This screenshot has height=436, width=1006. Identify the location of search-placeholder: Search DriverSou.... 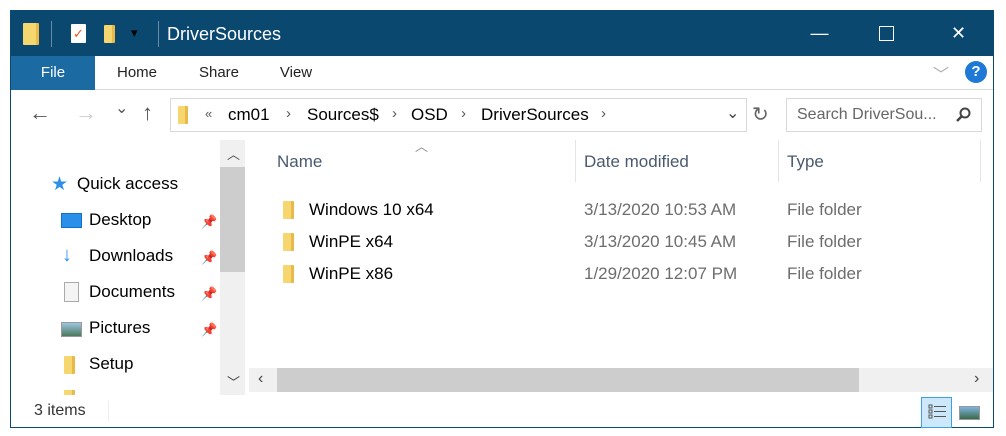
(867, 114).